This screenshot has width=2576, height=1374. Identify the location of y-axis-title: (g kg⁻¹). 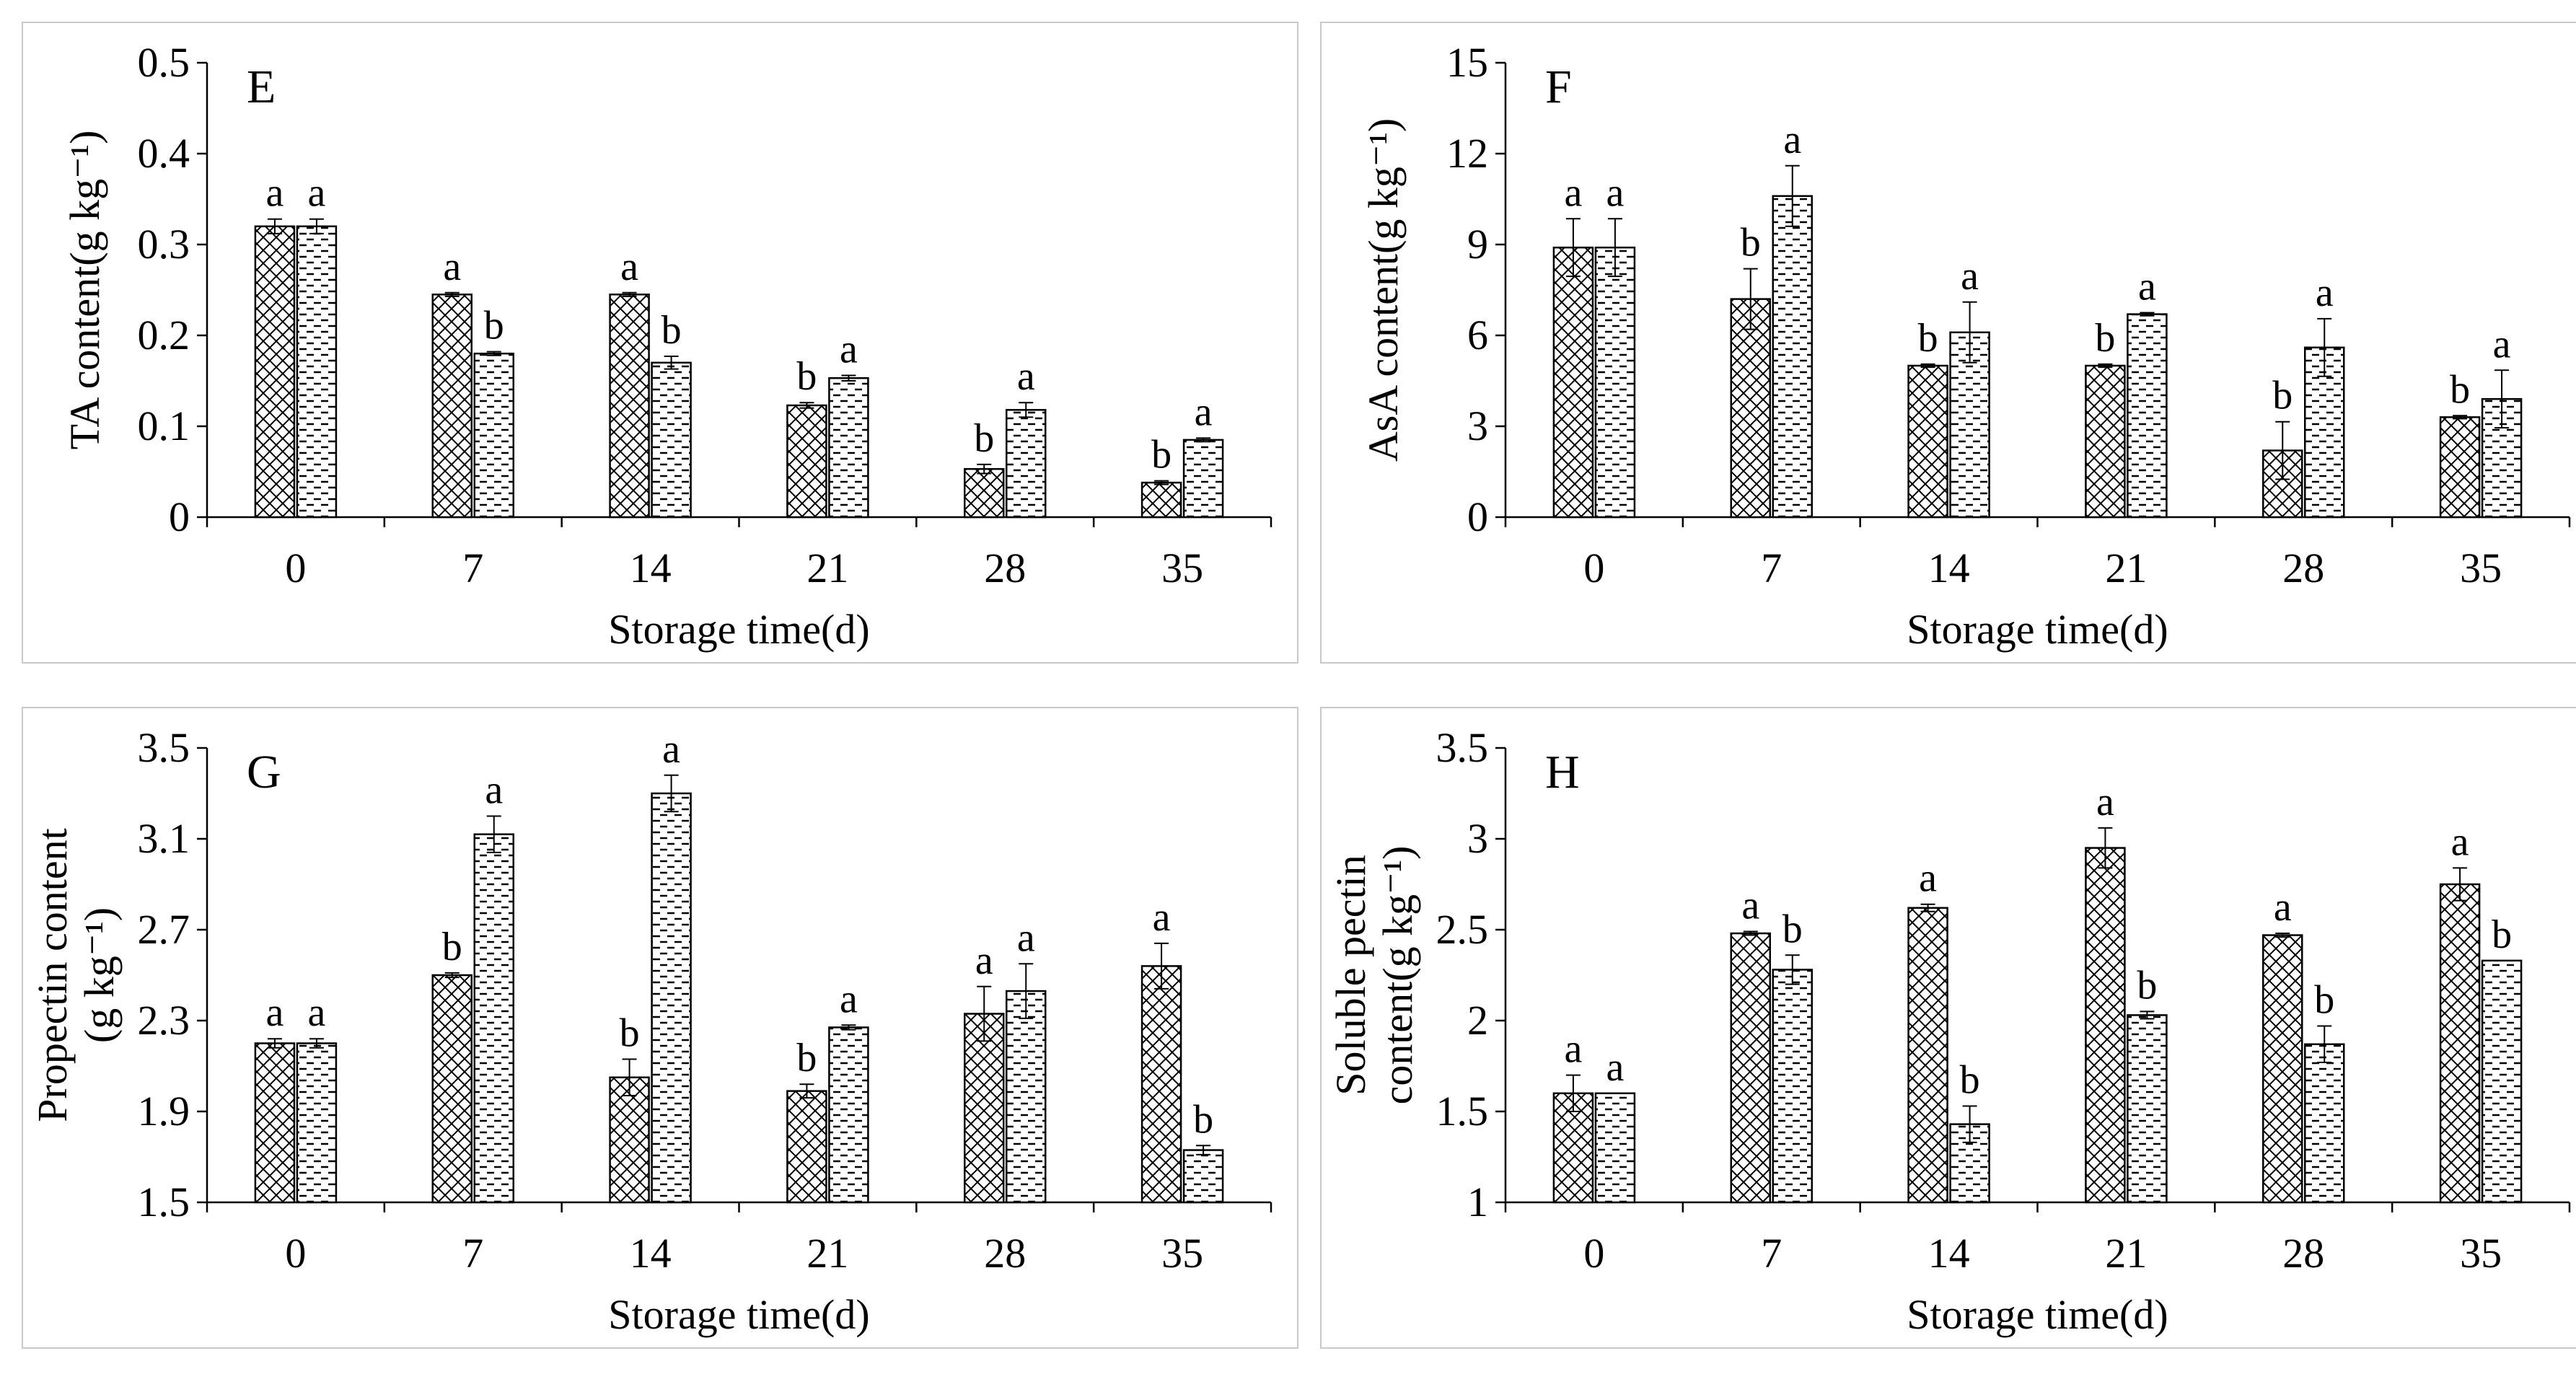
(99, 975).